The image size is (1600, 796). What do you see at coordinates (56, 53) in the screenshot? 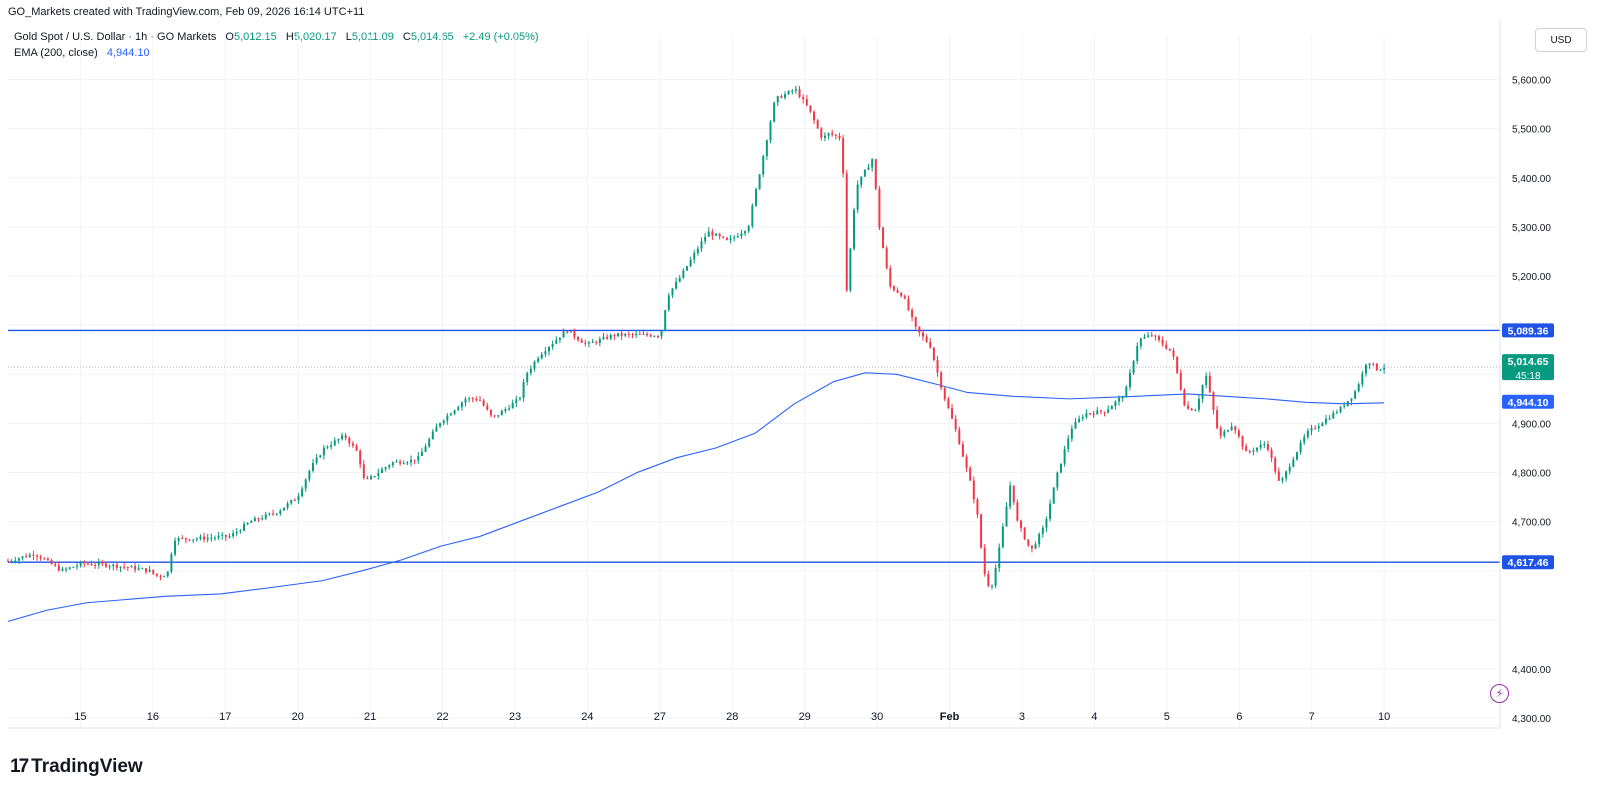
I see `ema-label: EMA (200, close)` at bounding box center [56, 53].